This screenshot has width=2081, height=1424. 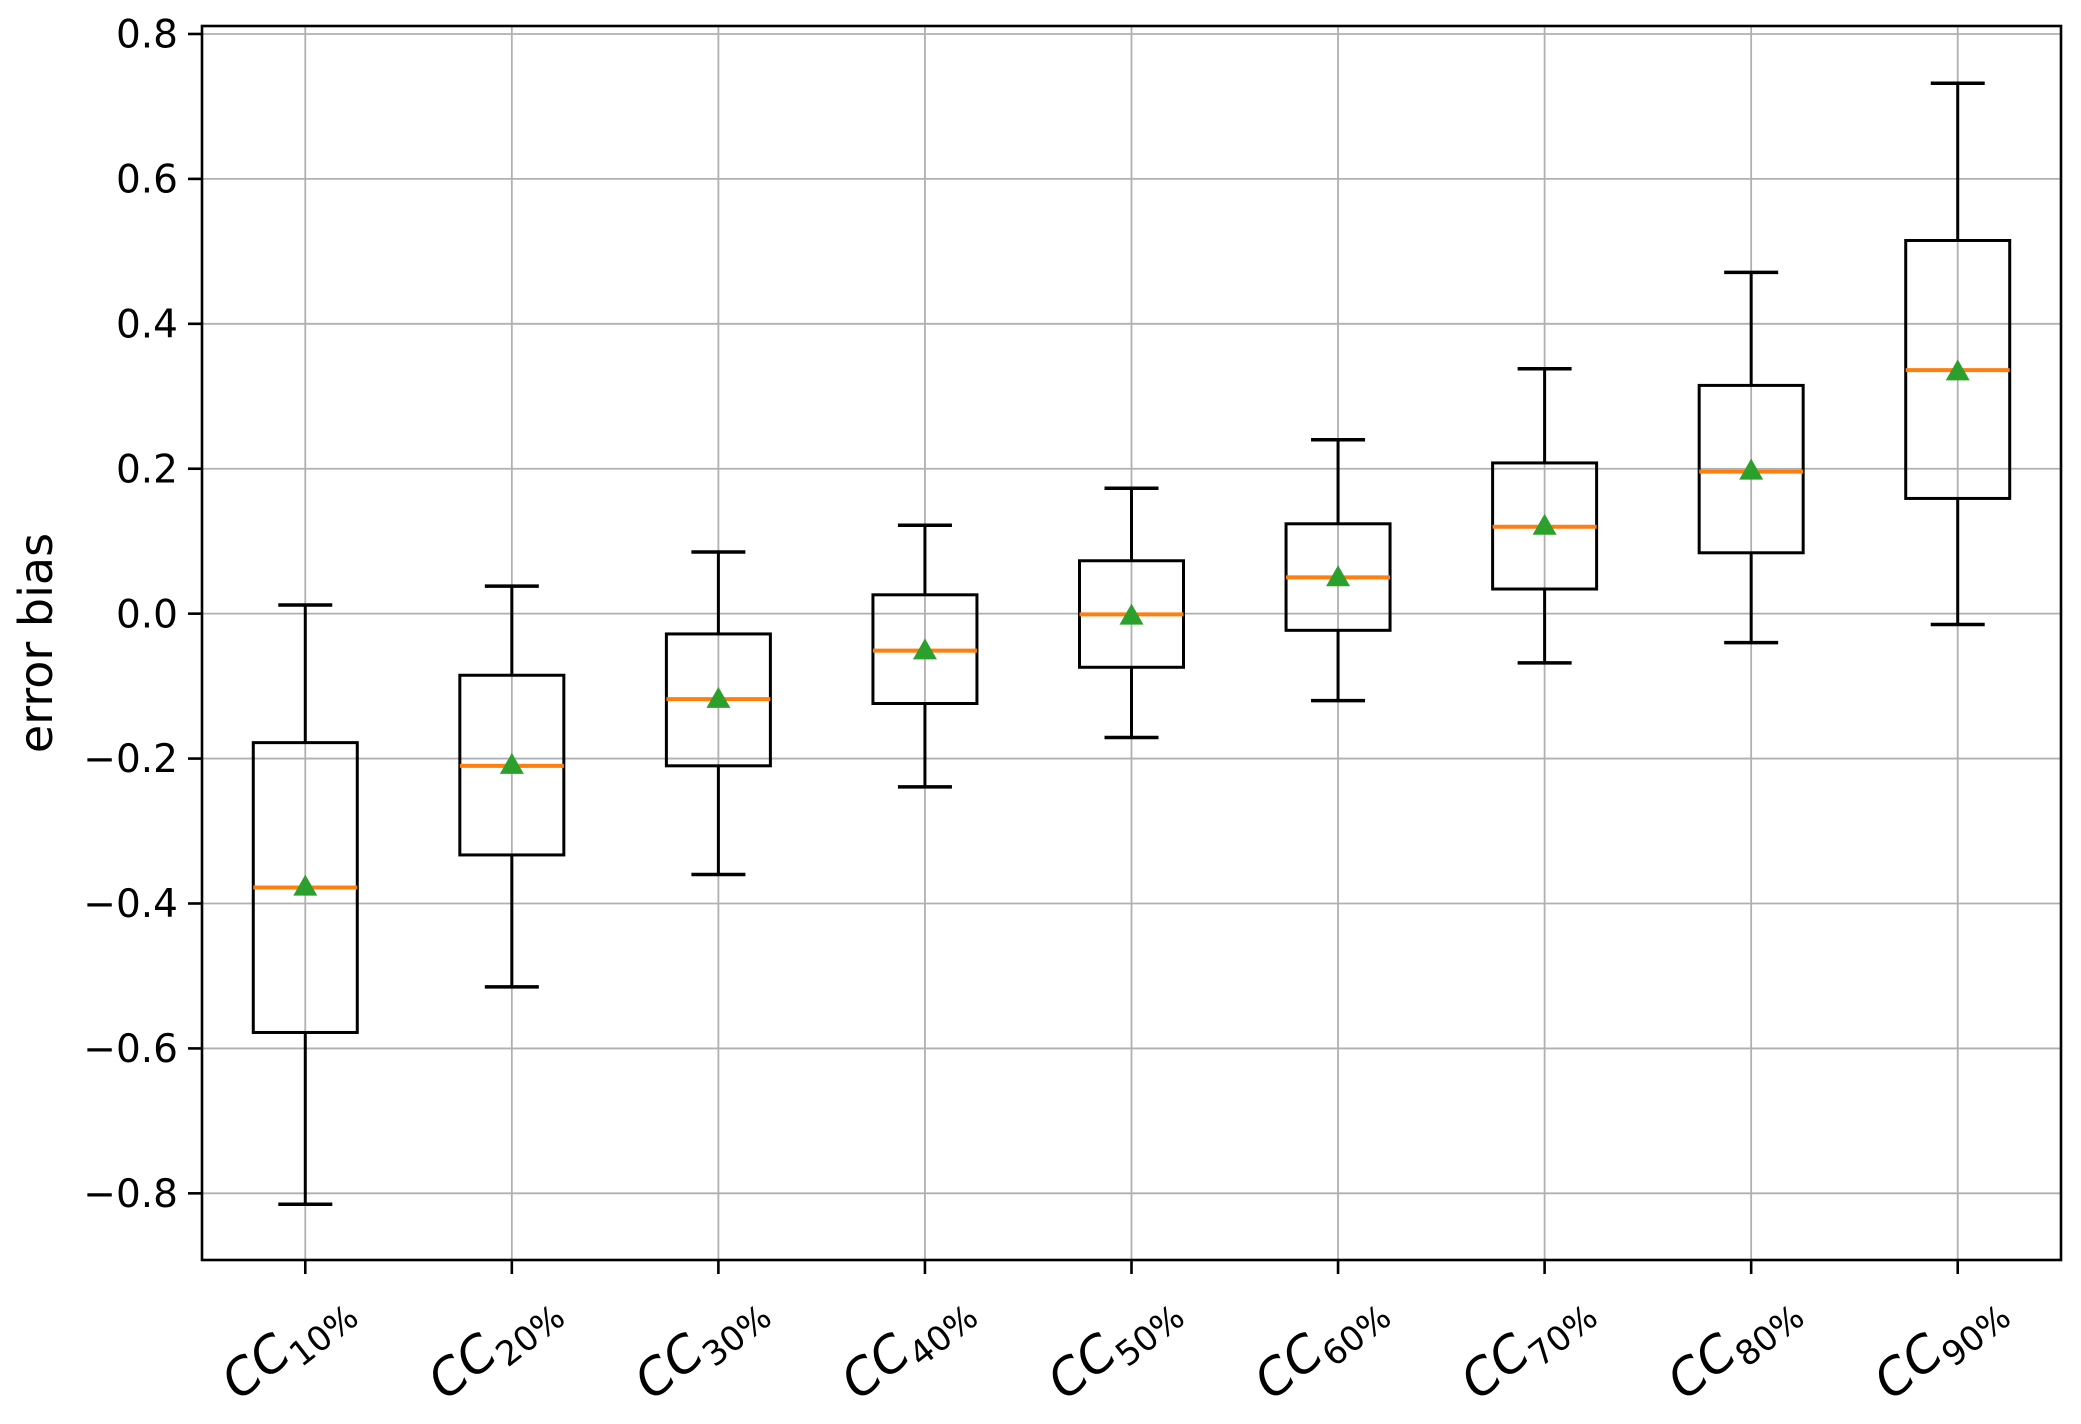 What do you see at coordinates (718, 713) in the screenshot?
I see `box-group-cc30` at bounding box center [718, 713].